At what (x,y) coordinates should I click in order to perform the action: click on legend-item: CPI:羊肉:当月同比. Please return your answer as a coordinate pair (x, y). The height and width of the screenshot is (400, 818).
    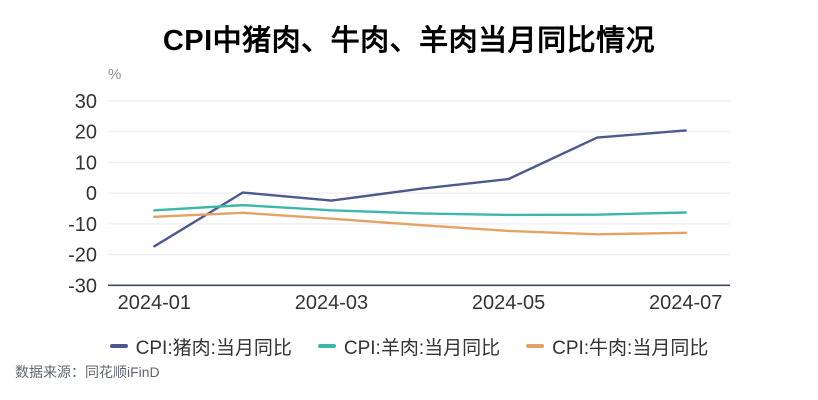
    Looking at the image, I should click on (409, 346).